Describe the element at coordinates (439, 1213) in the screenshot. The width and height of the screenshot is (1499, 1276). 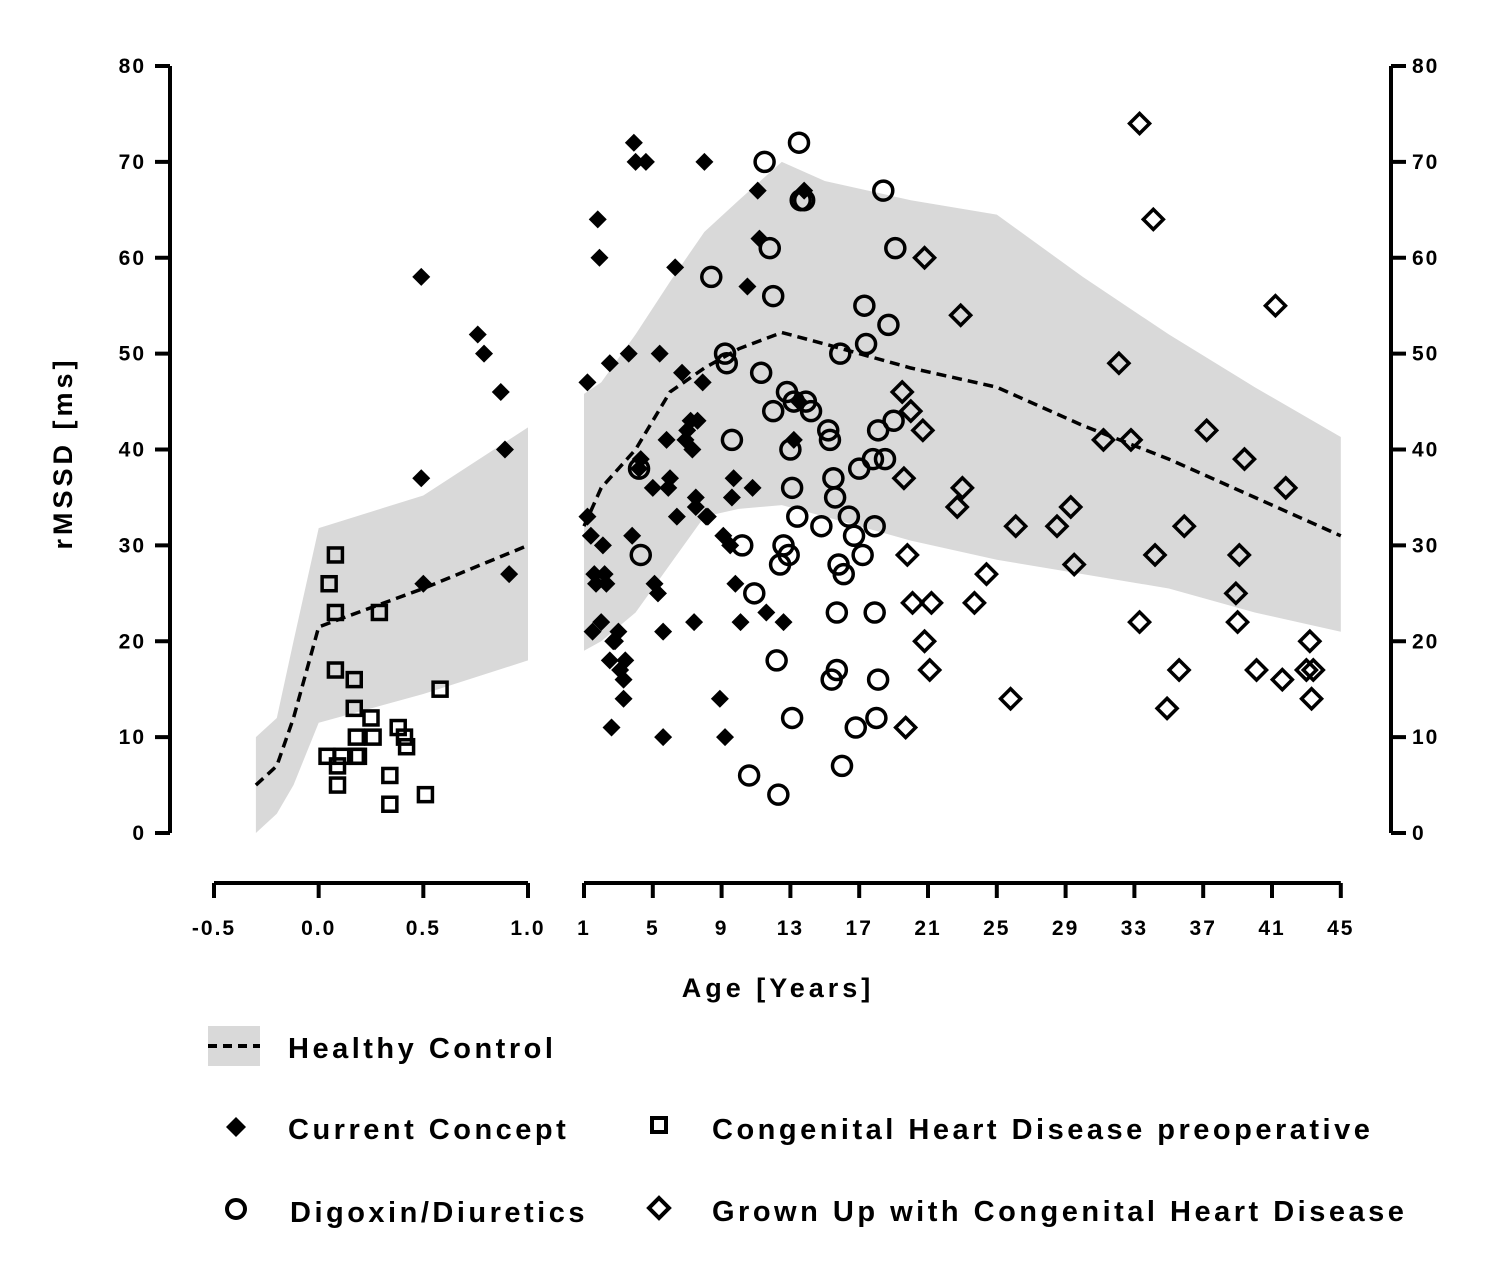
I see `legend-label-digoxin: Digoxin/Diuretics` at that location.